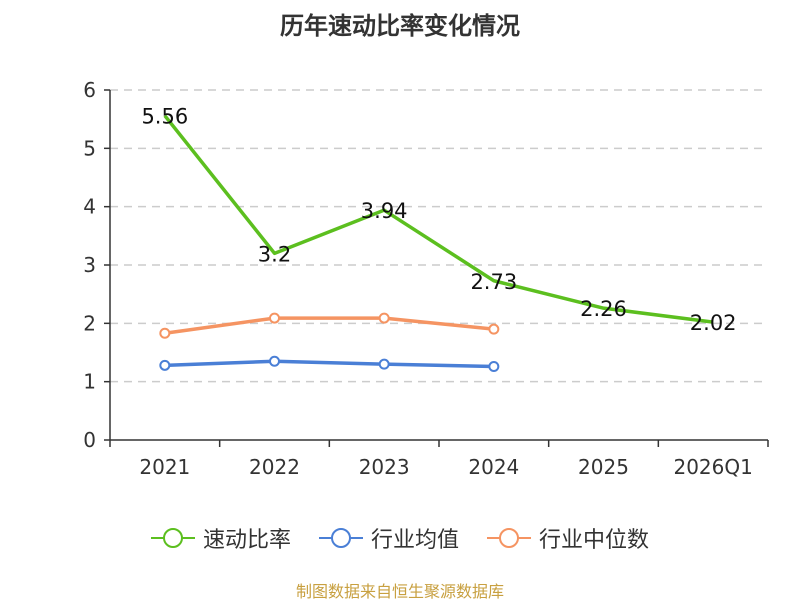 The width and height of the screenshot is (800, 602). What do you see at coordinates (603, 467) in the screenshot?
I see `x-tick-label: 2025` at bounding box center [603, 467].